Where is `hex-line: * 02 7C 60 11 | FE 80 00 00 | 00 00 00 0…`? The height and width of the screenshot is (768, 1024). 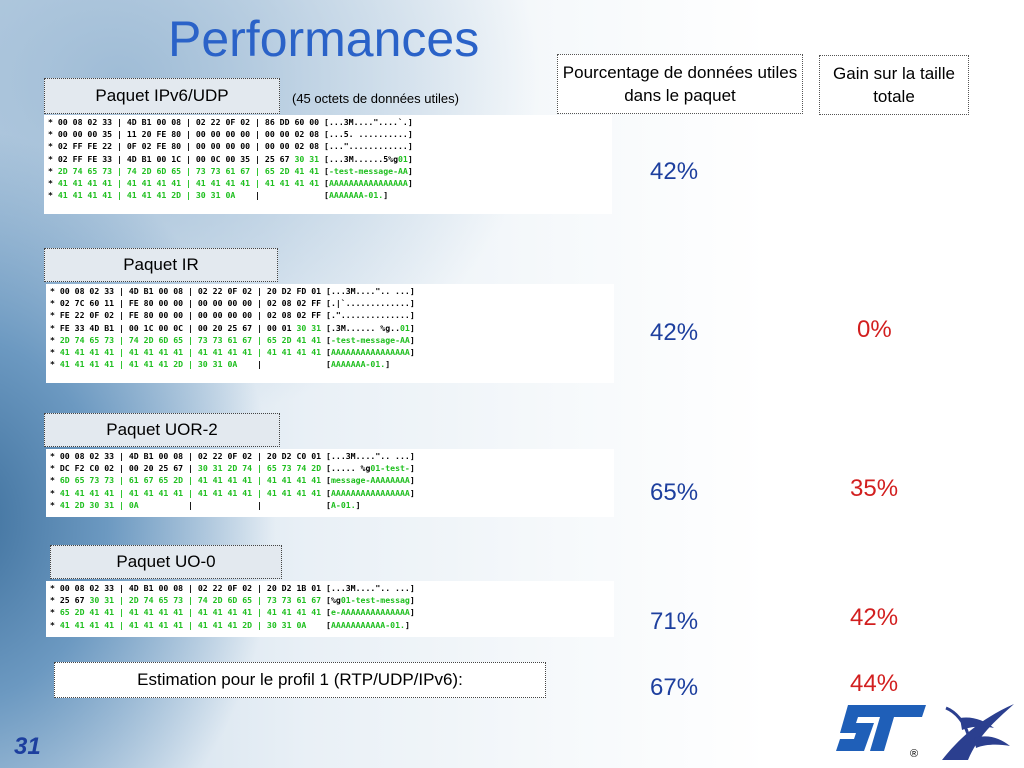
hex-line: * 02 7C 60 11 | FE 80 00 00 | 00 00 00 0… is located at coordinates (232, 303).